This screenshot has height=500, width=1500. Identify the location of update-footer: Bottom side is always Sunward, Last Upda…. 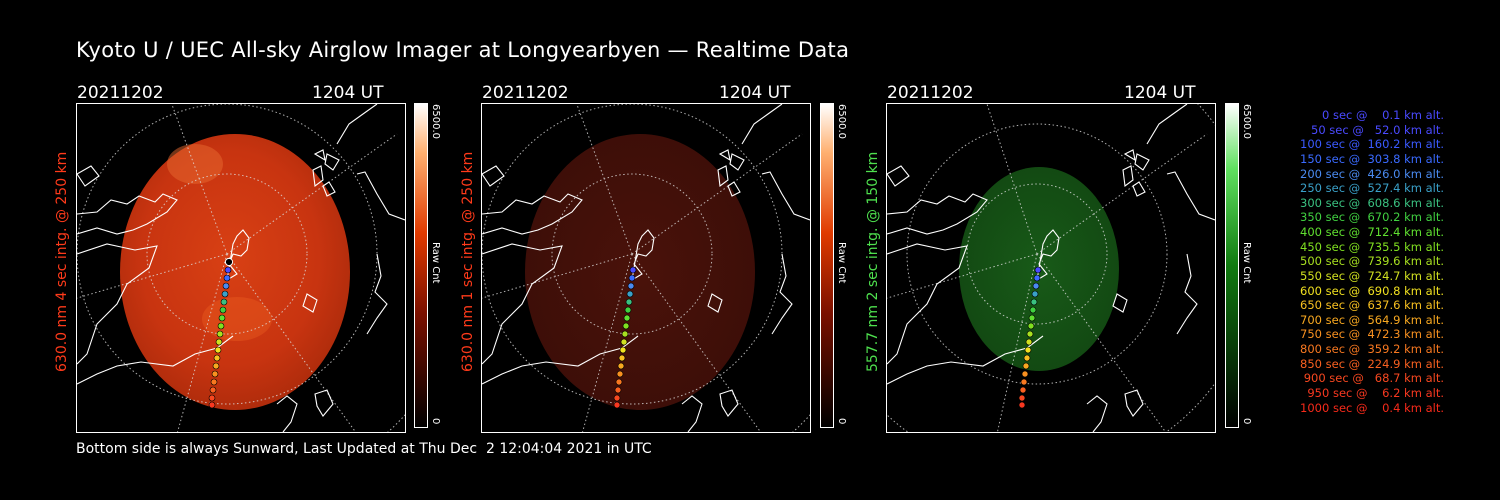
(364, 449).